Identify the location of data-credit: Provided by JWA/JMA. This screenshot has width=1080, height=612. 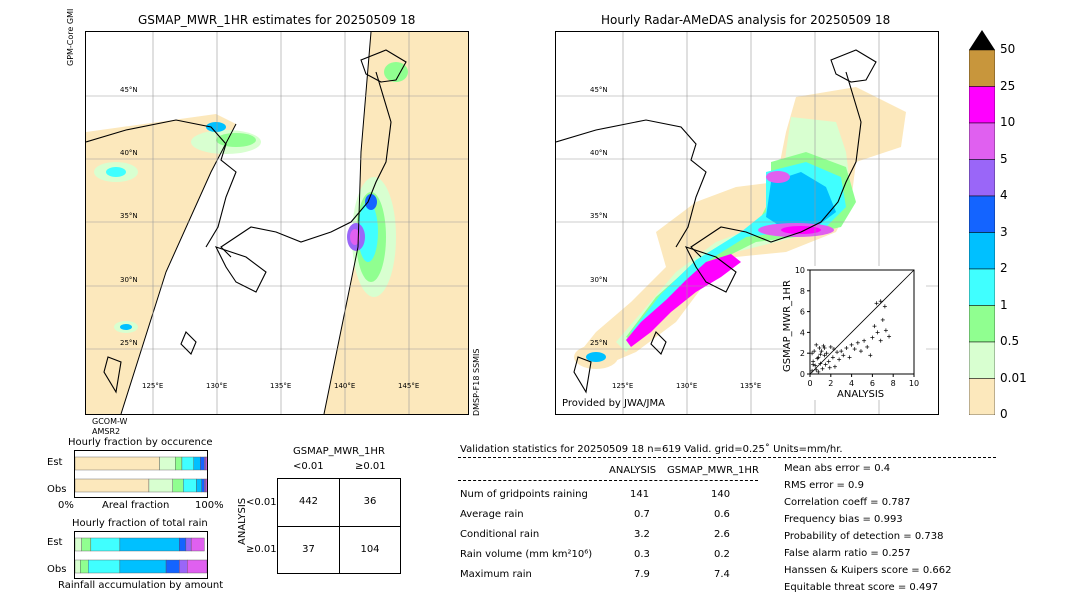
(613, 403).